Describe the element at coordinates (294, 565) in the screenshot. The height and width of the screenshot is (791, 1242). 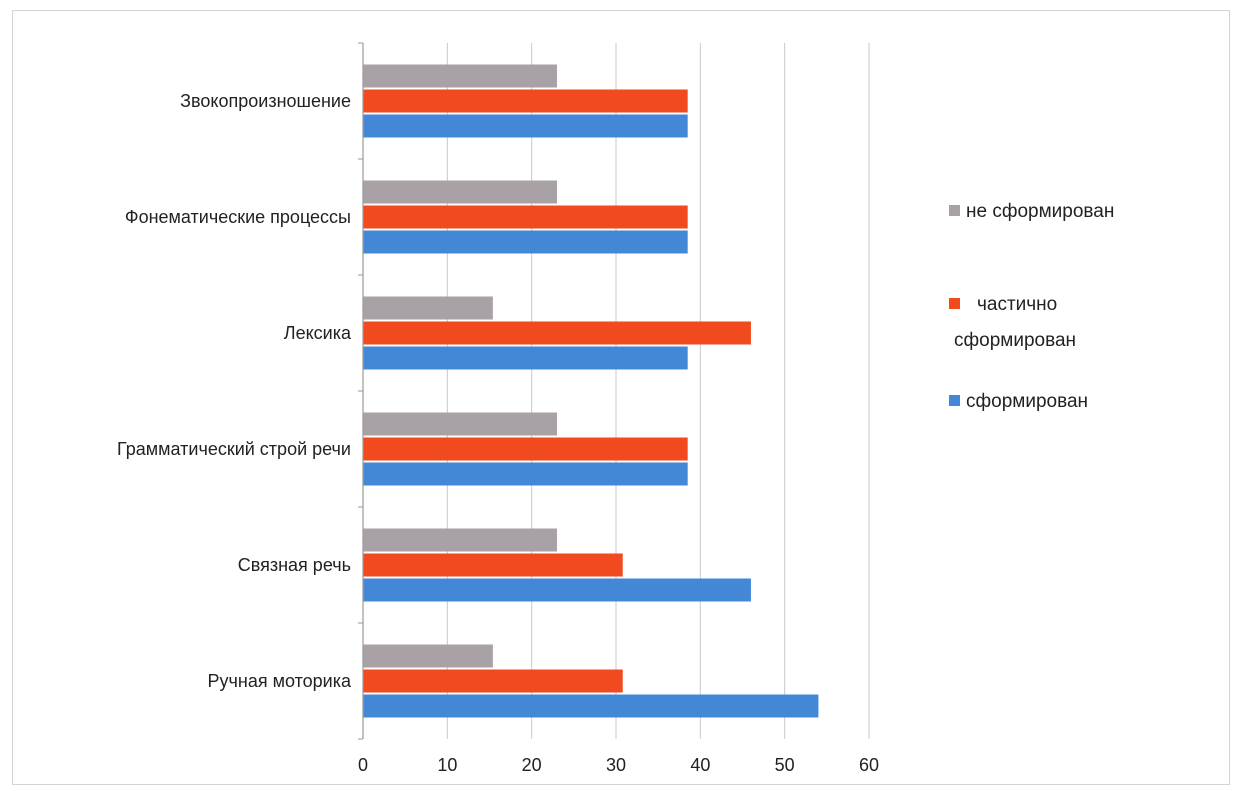
I see `category-label: Связная речь` at that location.